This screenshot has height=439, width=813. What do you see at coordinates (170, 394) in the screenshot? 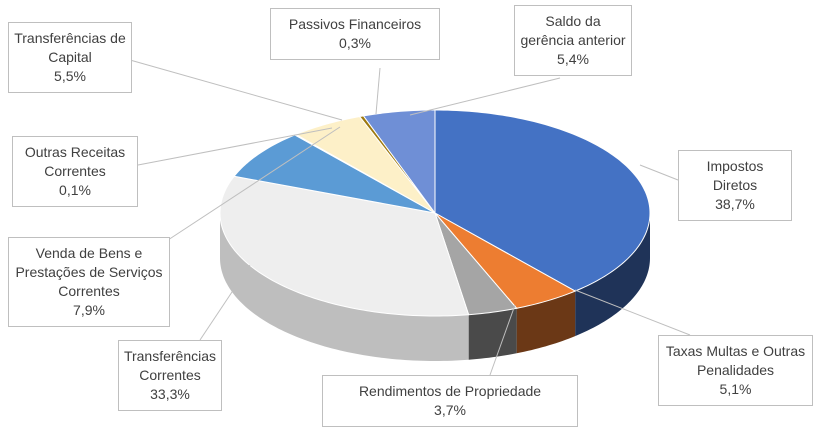
I see `label-value: 33,3%` at bounding box center [170, 394].